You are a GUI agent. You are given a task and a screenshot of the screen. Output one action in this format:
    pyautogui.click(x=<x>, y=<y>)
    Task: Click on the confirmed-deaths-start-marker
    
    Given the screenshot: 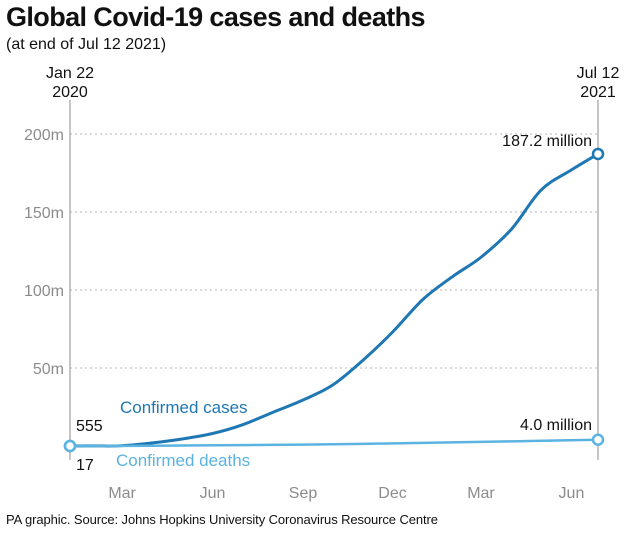 What is the action you would take?
    pyautogui.click(x=70, y=446)
    